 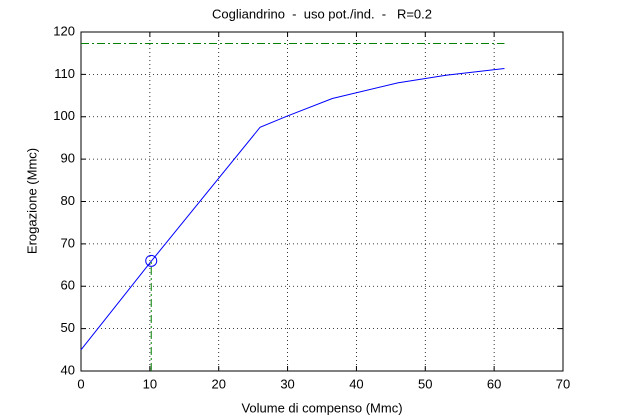 What do you see at coordinates (151, 260) in the screenshot?
I see `marker` at bounding box center [151, 260].